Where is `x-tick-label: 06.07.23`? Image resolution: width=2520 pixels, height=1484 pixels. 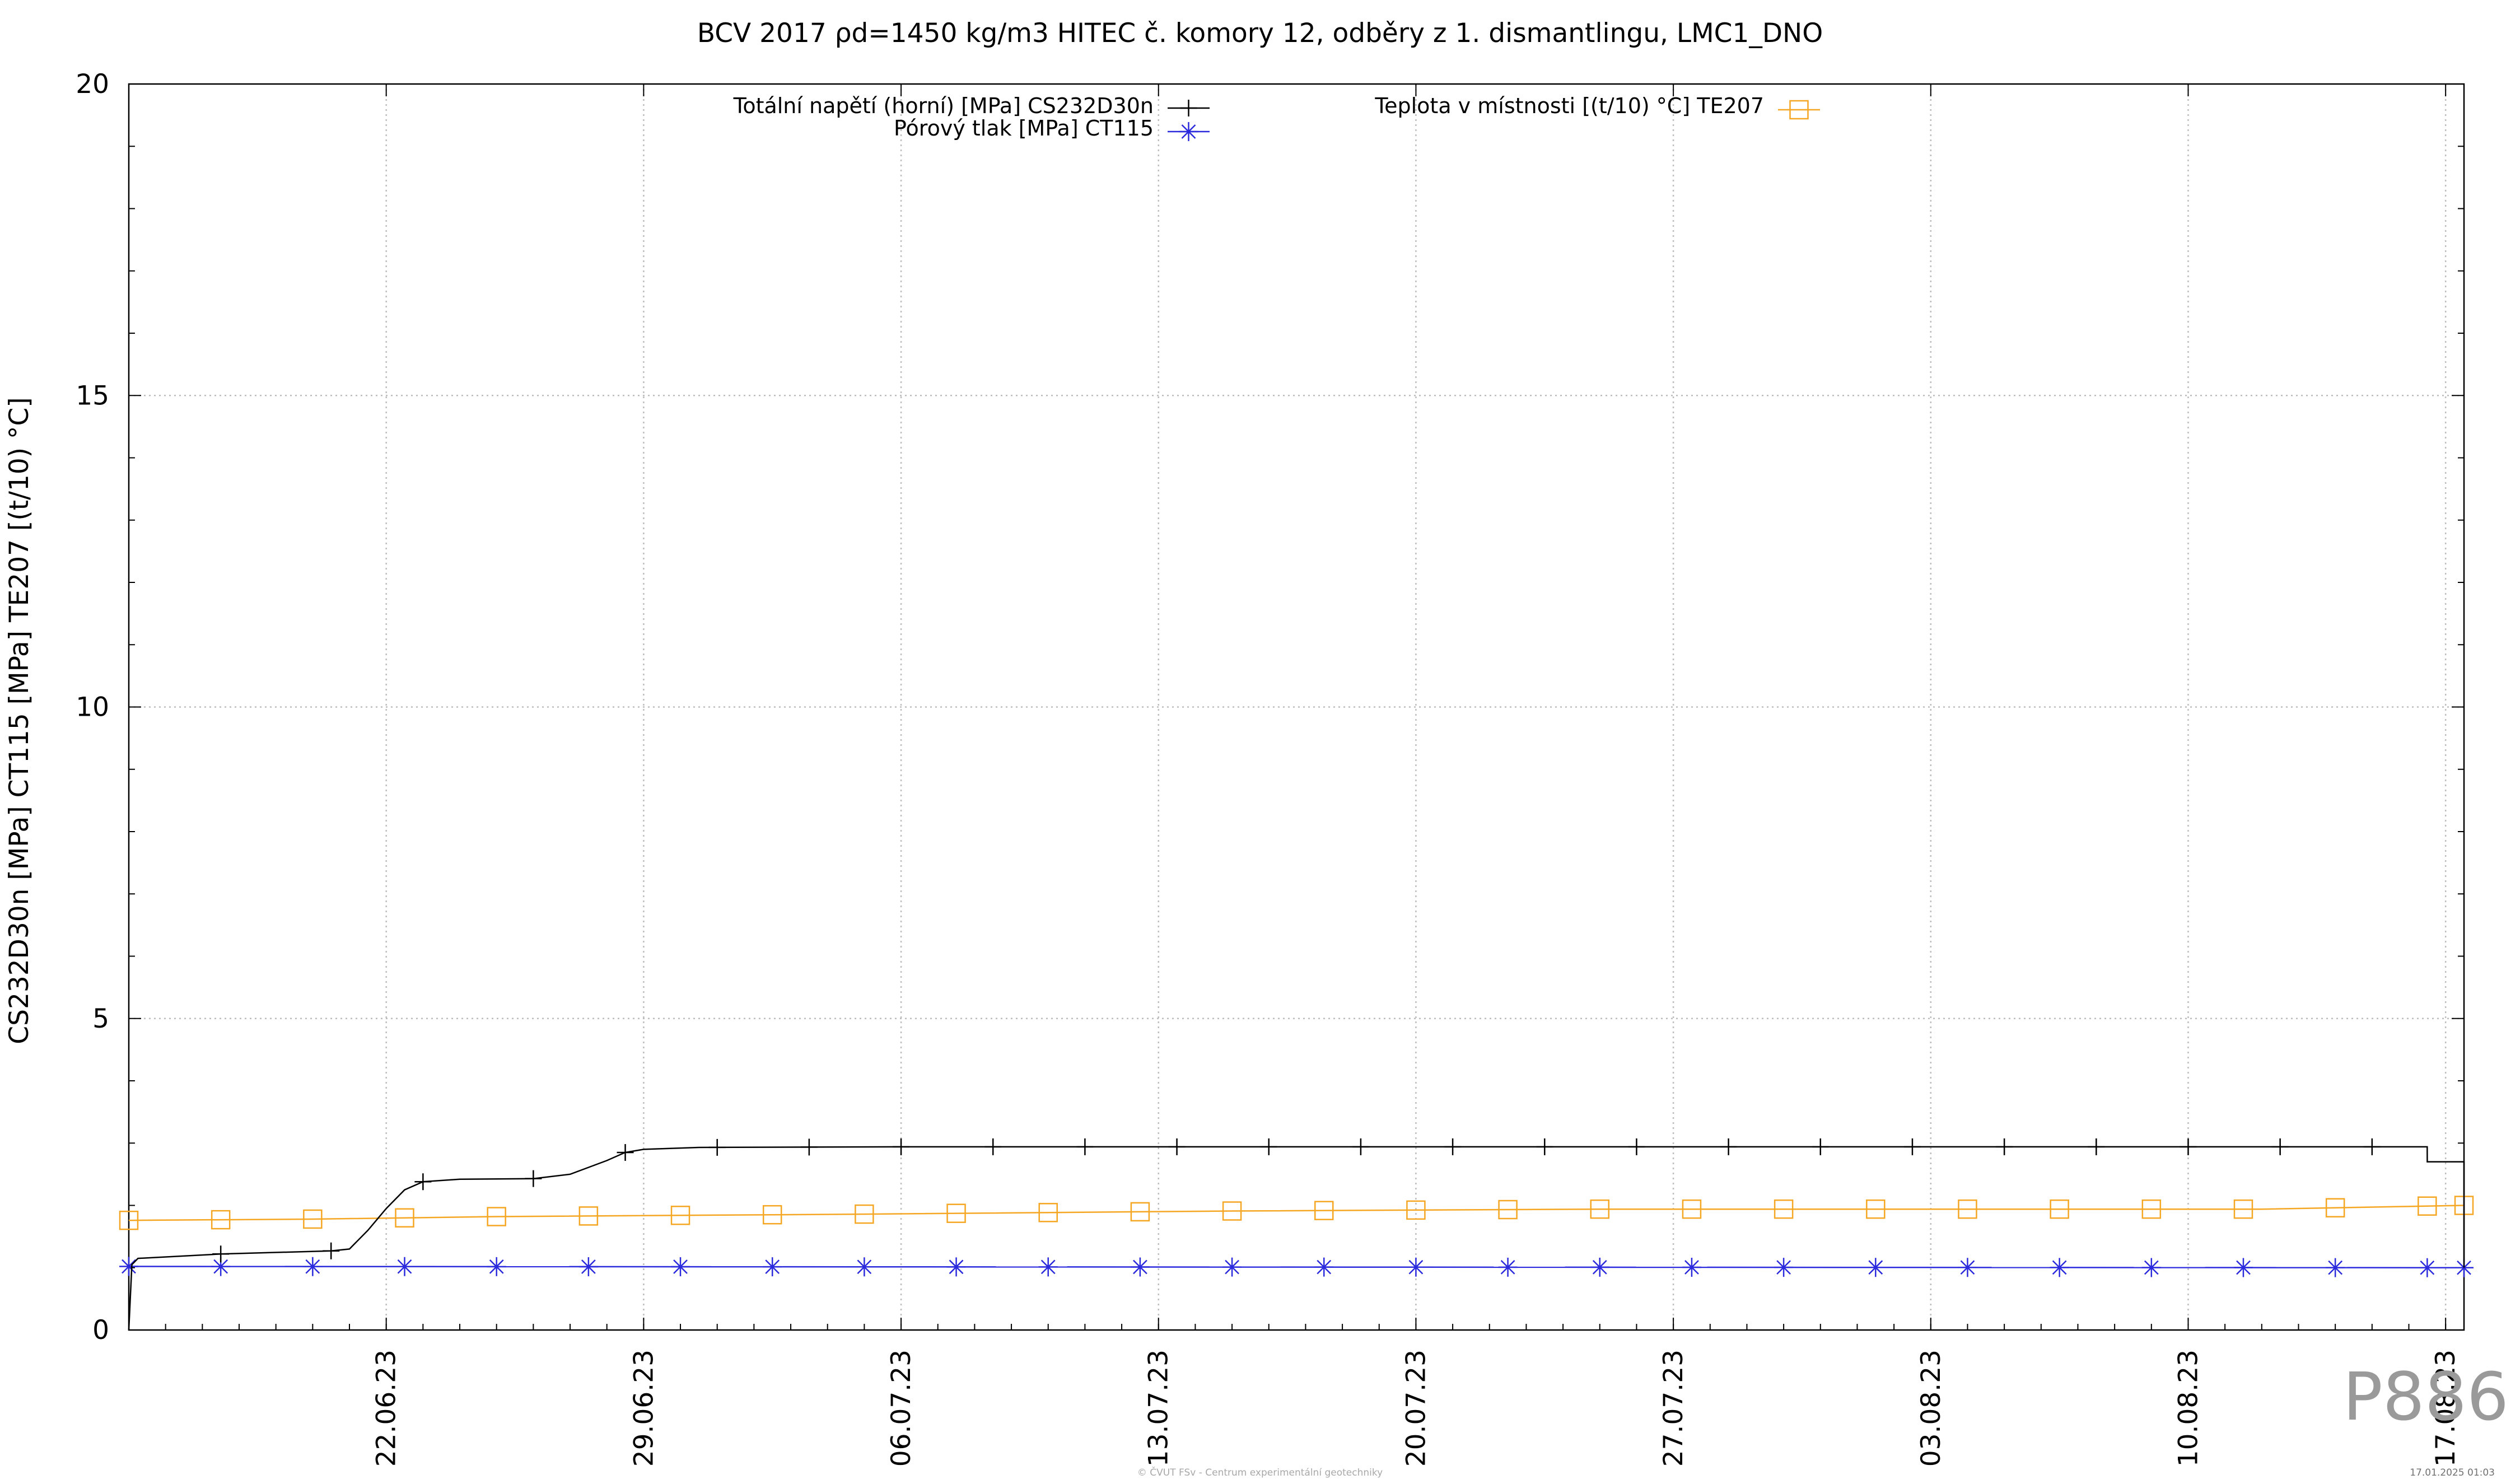
x-tick-label: 06.07.23 is located at coordinates (902, 1409).